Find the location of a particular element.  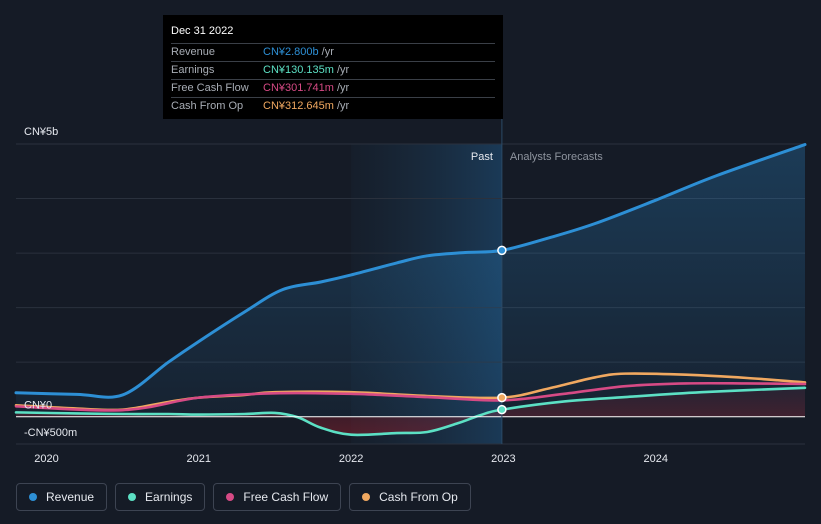

legend-label: Revenue is located at coordinates (70, 497).